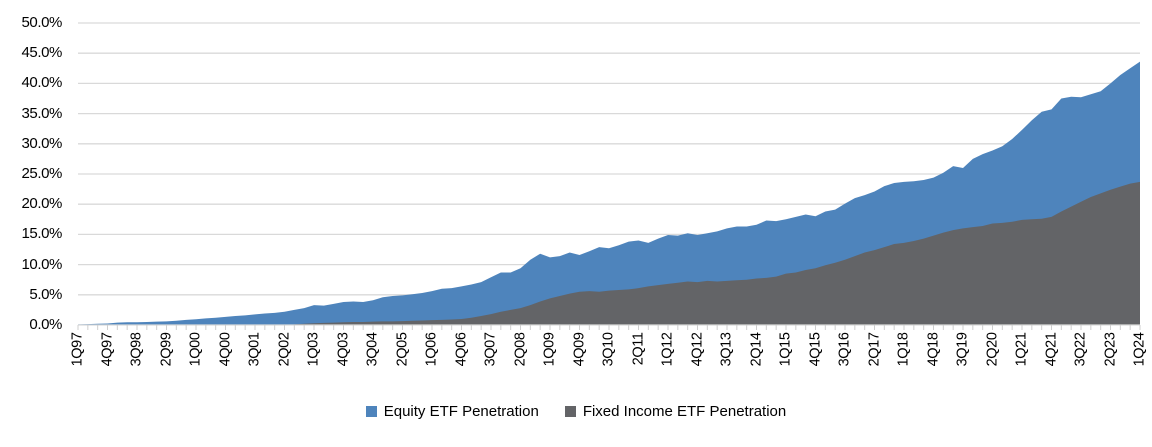  I want to click on x-axis-tick-label: 4Q03, so click(343, 349).